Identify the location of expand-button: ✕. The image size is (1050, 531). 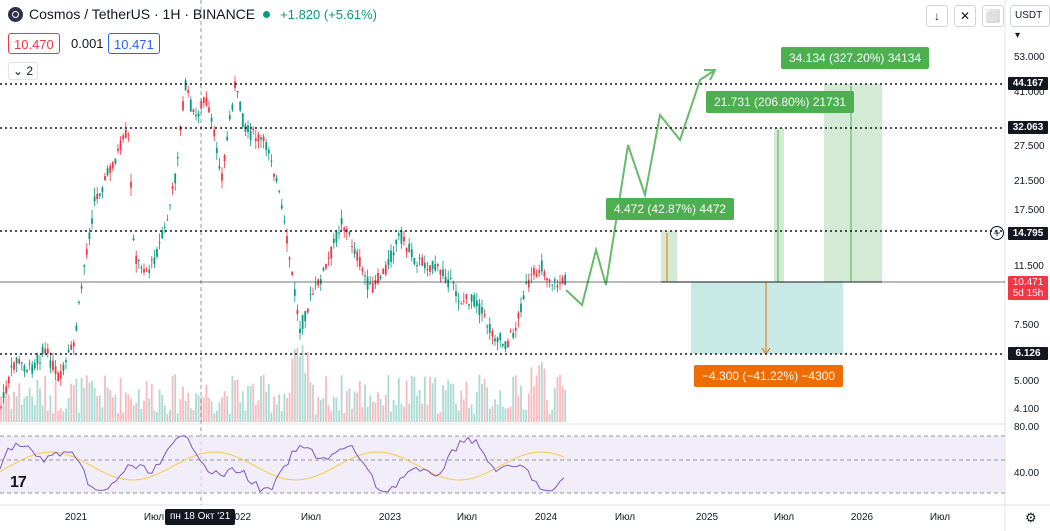
(965, 16).